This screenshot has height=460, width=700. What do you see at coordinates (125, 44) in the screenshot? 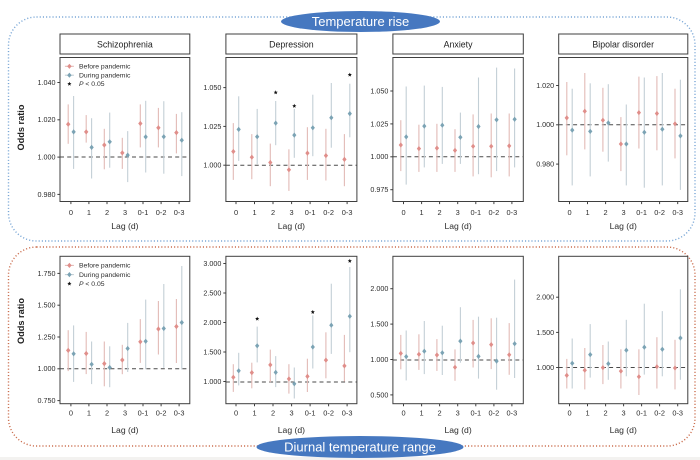
I see `svg-text: Schizophrenia` at bounding box center [125, 44].